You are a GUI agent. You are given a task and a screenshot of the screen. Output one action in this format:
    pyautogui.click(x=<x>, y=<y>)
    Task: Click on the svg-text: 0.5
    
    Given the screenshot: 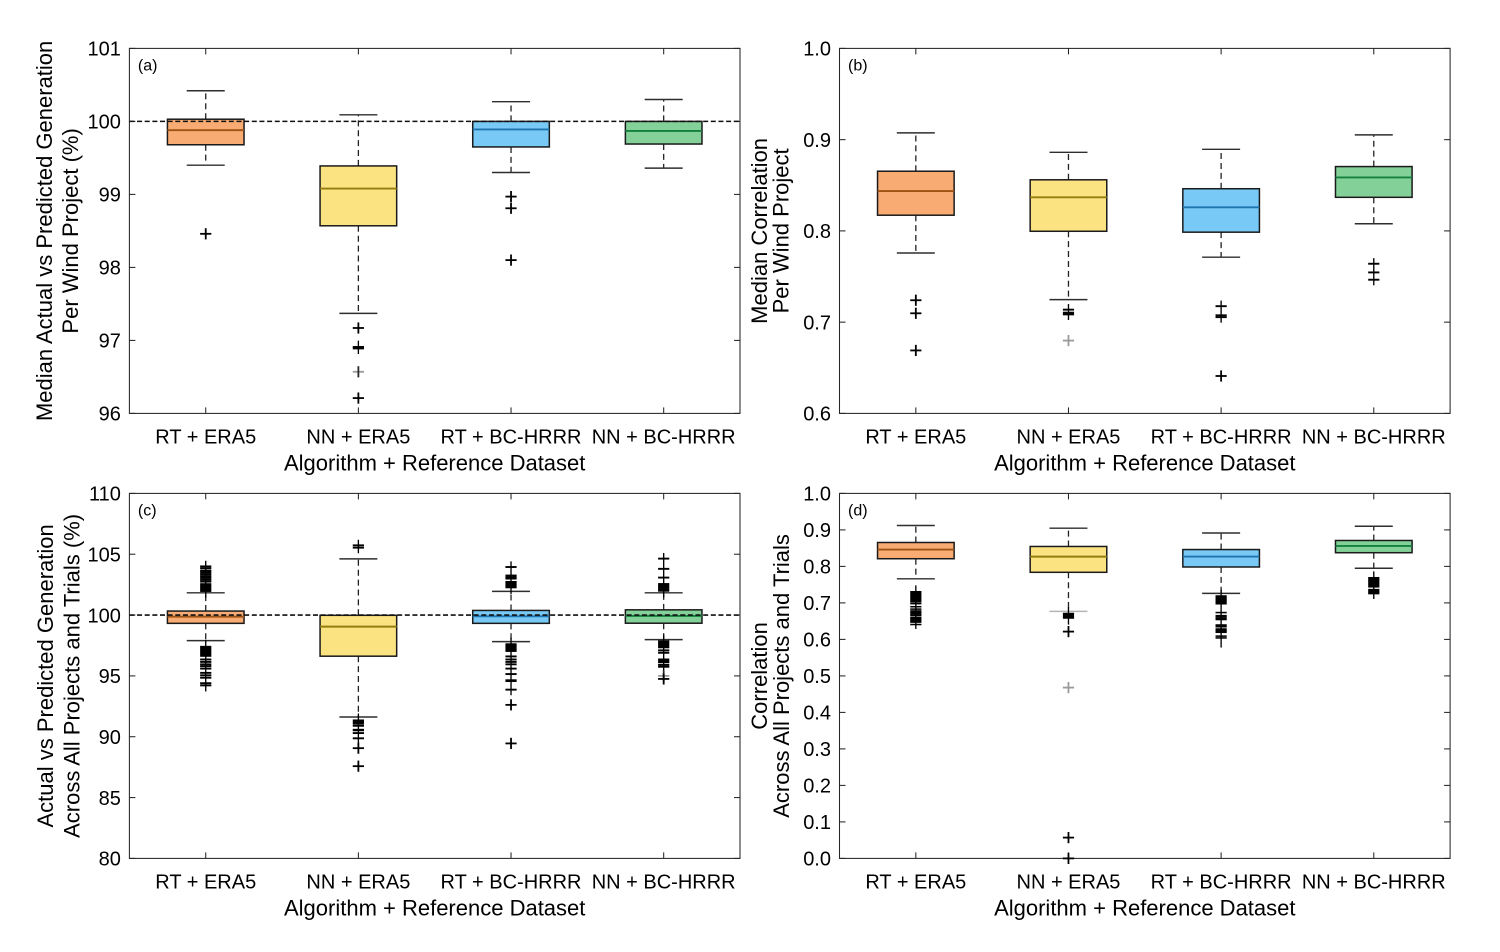 What is the action you would take?
    pyautogui.click(x=817, y=677)
    